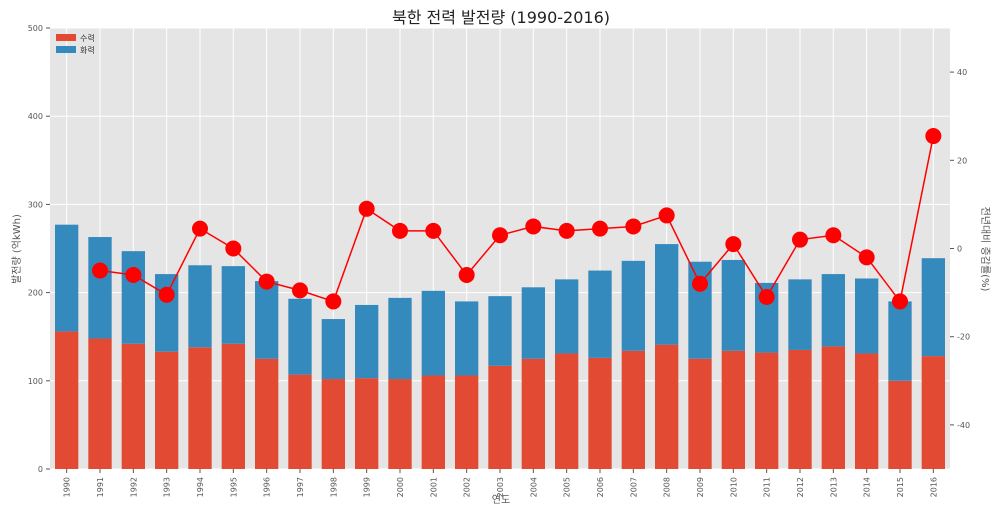 The height and width of the screenshot is (513, 1001). What do you see at coordinates (266, 281) in the screenshot?
I see `growth-point-1996` at bounding box center [266, 281].